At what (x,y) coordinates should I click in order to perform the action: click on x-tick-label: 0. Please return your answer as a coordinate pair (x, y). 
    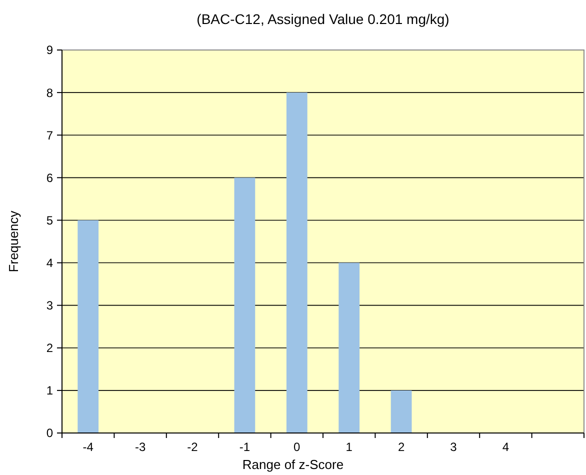
    Looking at the image, I should click on (297, 447).